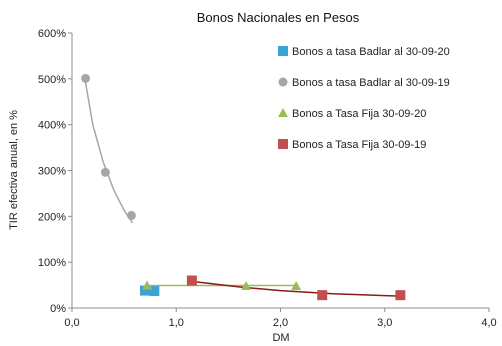 Image resolution: width=502 pixels, height=346 pixels. What do you see at coordinates (52, 263) in the screenshot?
I see `y-tick-label: 100%` at bounding box center [52, 263].